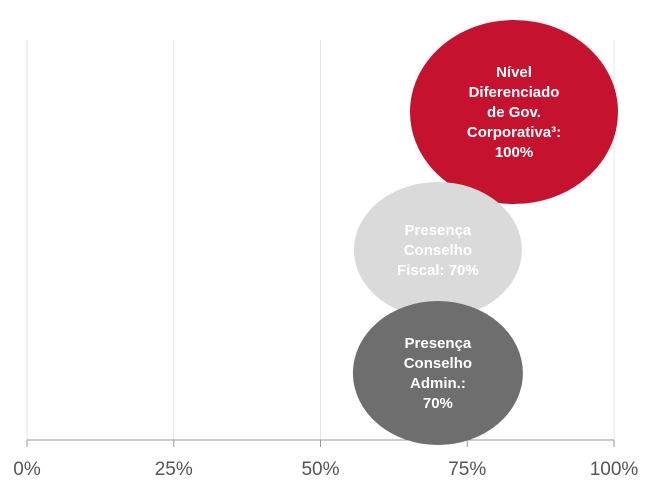  What do you see at coordinates (438, 383) in the screenshot?
I see `bubble-label: Admin.:` at bounding box center [438, 383].